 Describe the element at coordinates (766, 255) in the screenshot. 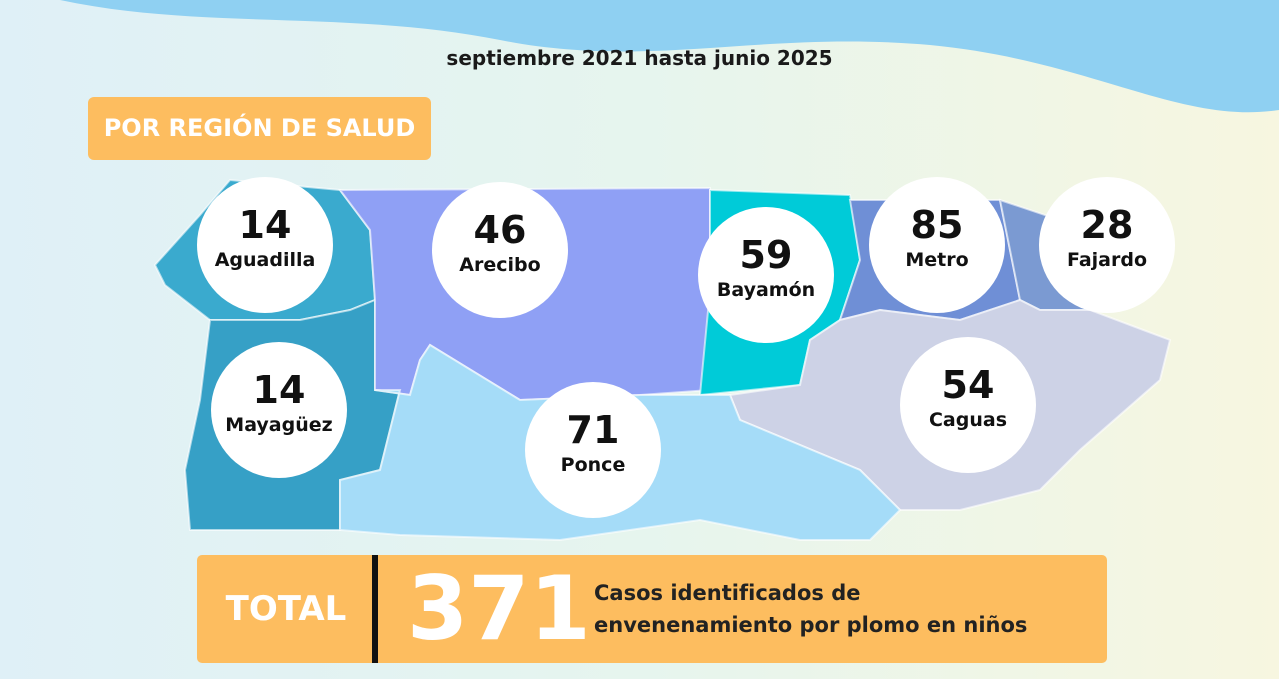

I see `region-value: 59` at that location.